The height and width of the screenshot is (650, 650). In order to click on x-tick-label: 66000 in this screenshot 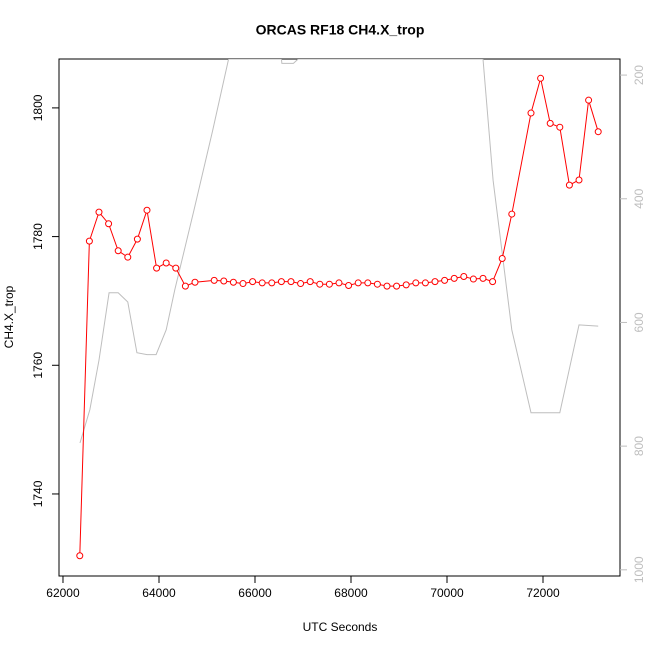, I will do `click(255, 593)`.